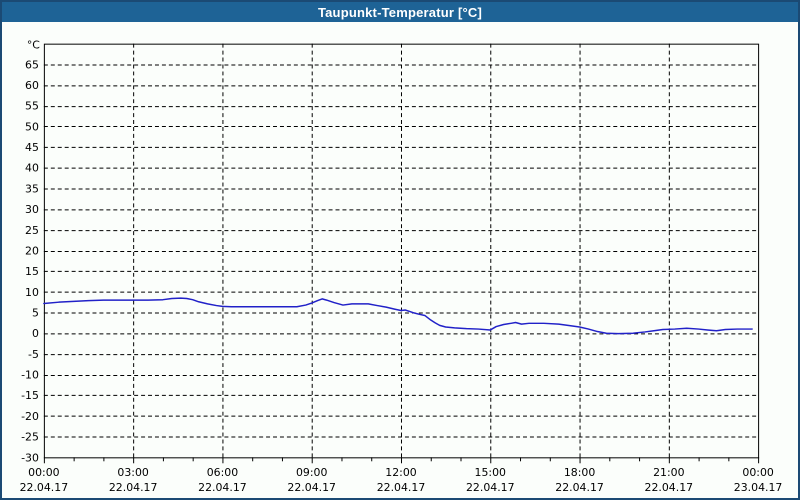 Image resolution: width=800 pixels, height=500 pixels. What do you see at coordinates (579, 472) in the screenshot?
I see `x-axis-time-label: 18:00` at bounding box center [579, 472].